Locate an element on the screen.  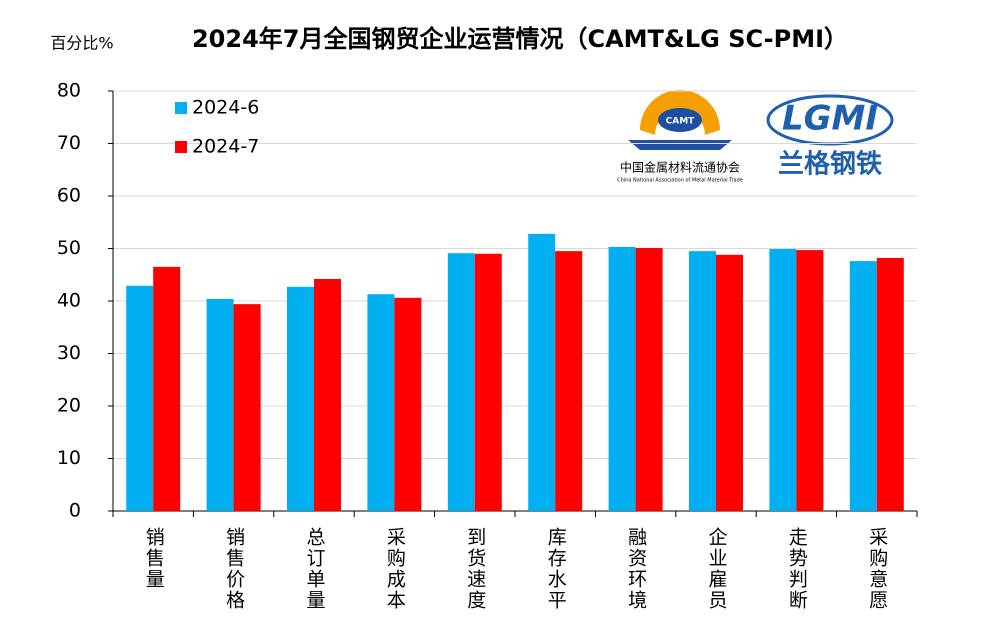
lg-logo: LGMI 兰格钢铁 is located at coordinates (830, 137).